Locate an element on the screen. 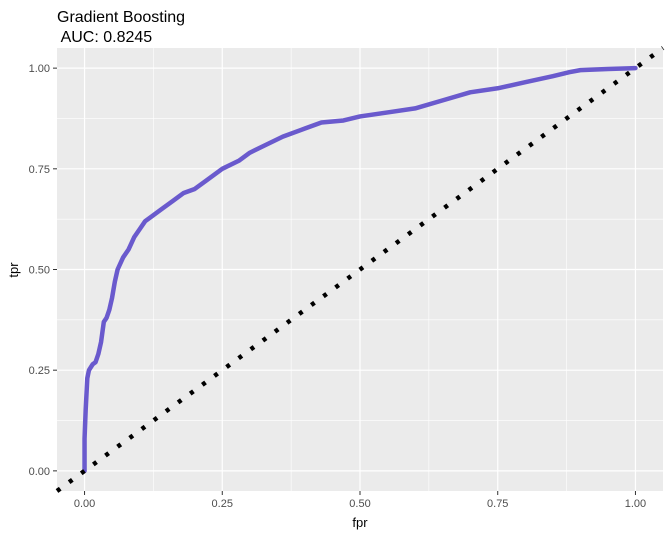 The width and height of the screenshot is (671, 538). x-axis-ticks: 0.00 0.25 0.50 0.75 1.00 is located at coordinates (360, 500).